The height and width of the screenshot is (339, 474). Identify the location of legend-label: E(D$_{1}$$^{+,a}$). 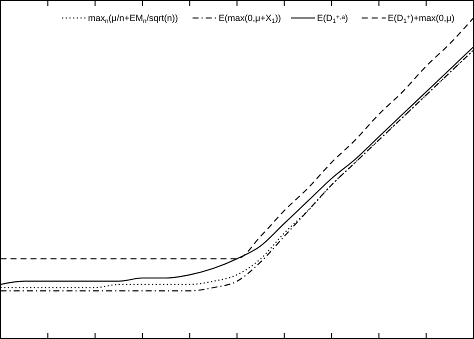
(332, 19).